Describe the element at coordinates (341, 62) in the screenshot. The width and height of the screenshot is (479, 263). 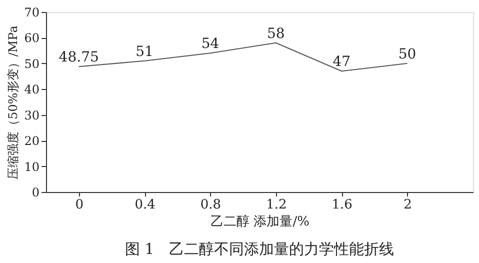
I see `data-label: 47` at that location.